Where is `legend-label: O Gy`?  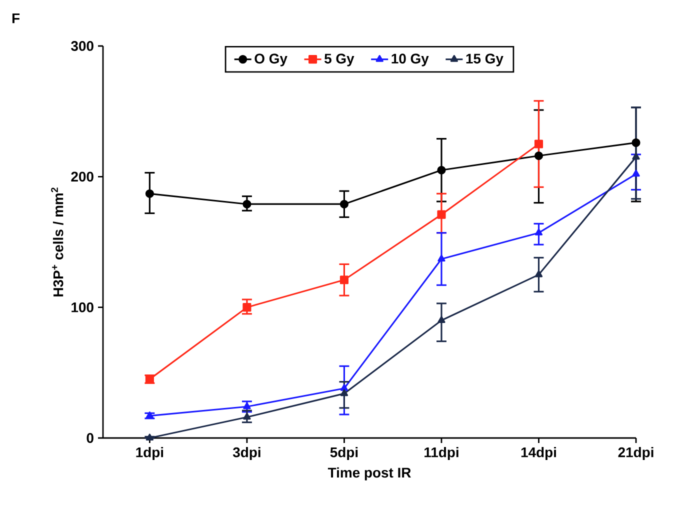 legend-label: O Gy is located at coordinates (271, 60).